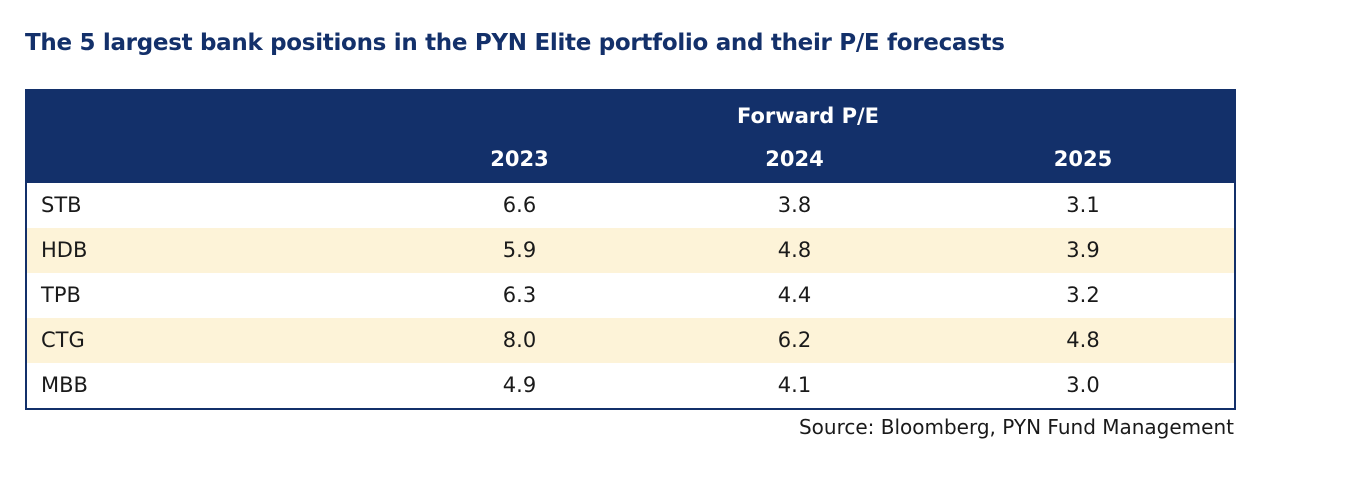  What do you see at coordinates (808, 116) in the screenshot?
I see `group-header: Forward P/E` at bounding box center [808, 116].